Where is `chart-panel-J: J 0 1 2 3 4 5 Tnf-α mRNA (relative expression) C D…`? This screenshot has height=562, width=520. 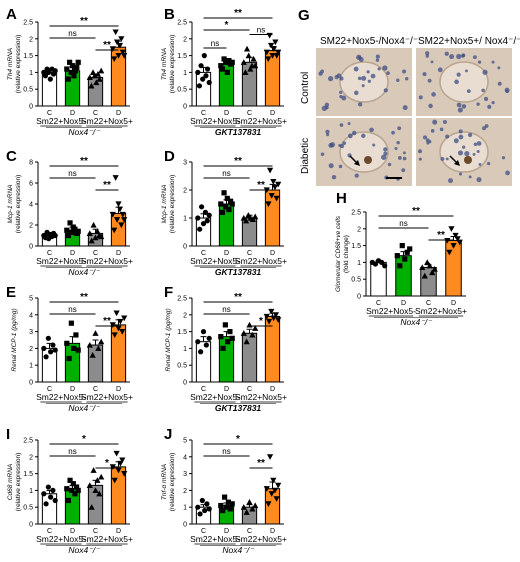
chart-panel-J: J 0 1 2 3 4 5 Tnf-α mRNA (relative expression) C D… is located at coordinates (224, 490).